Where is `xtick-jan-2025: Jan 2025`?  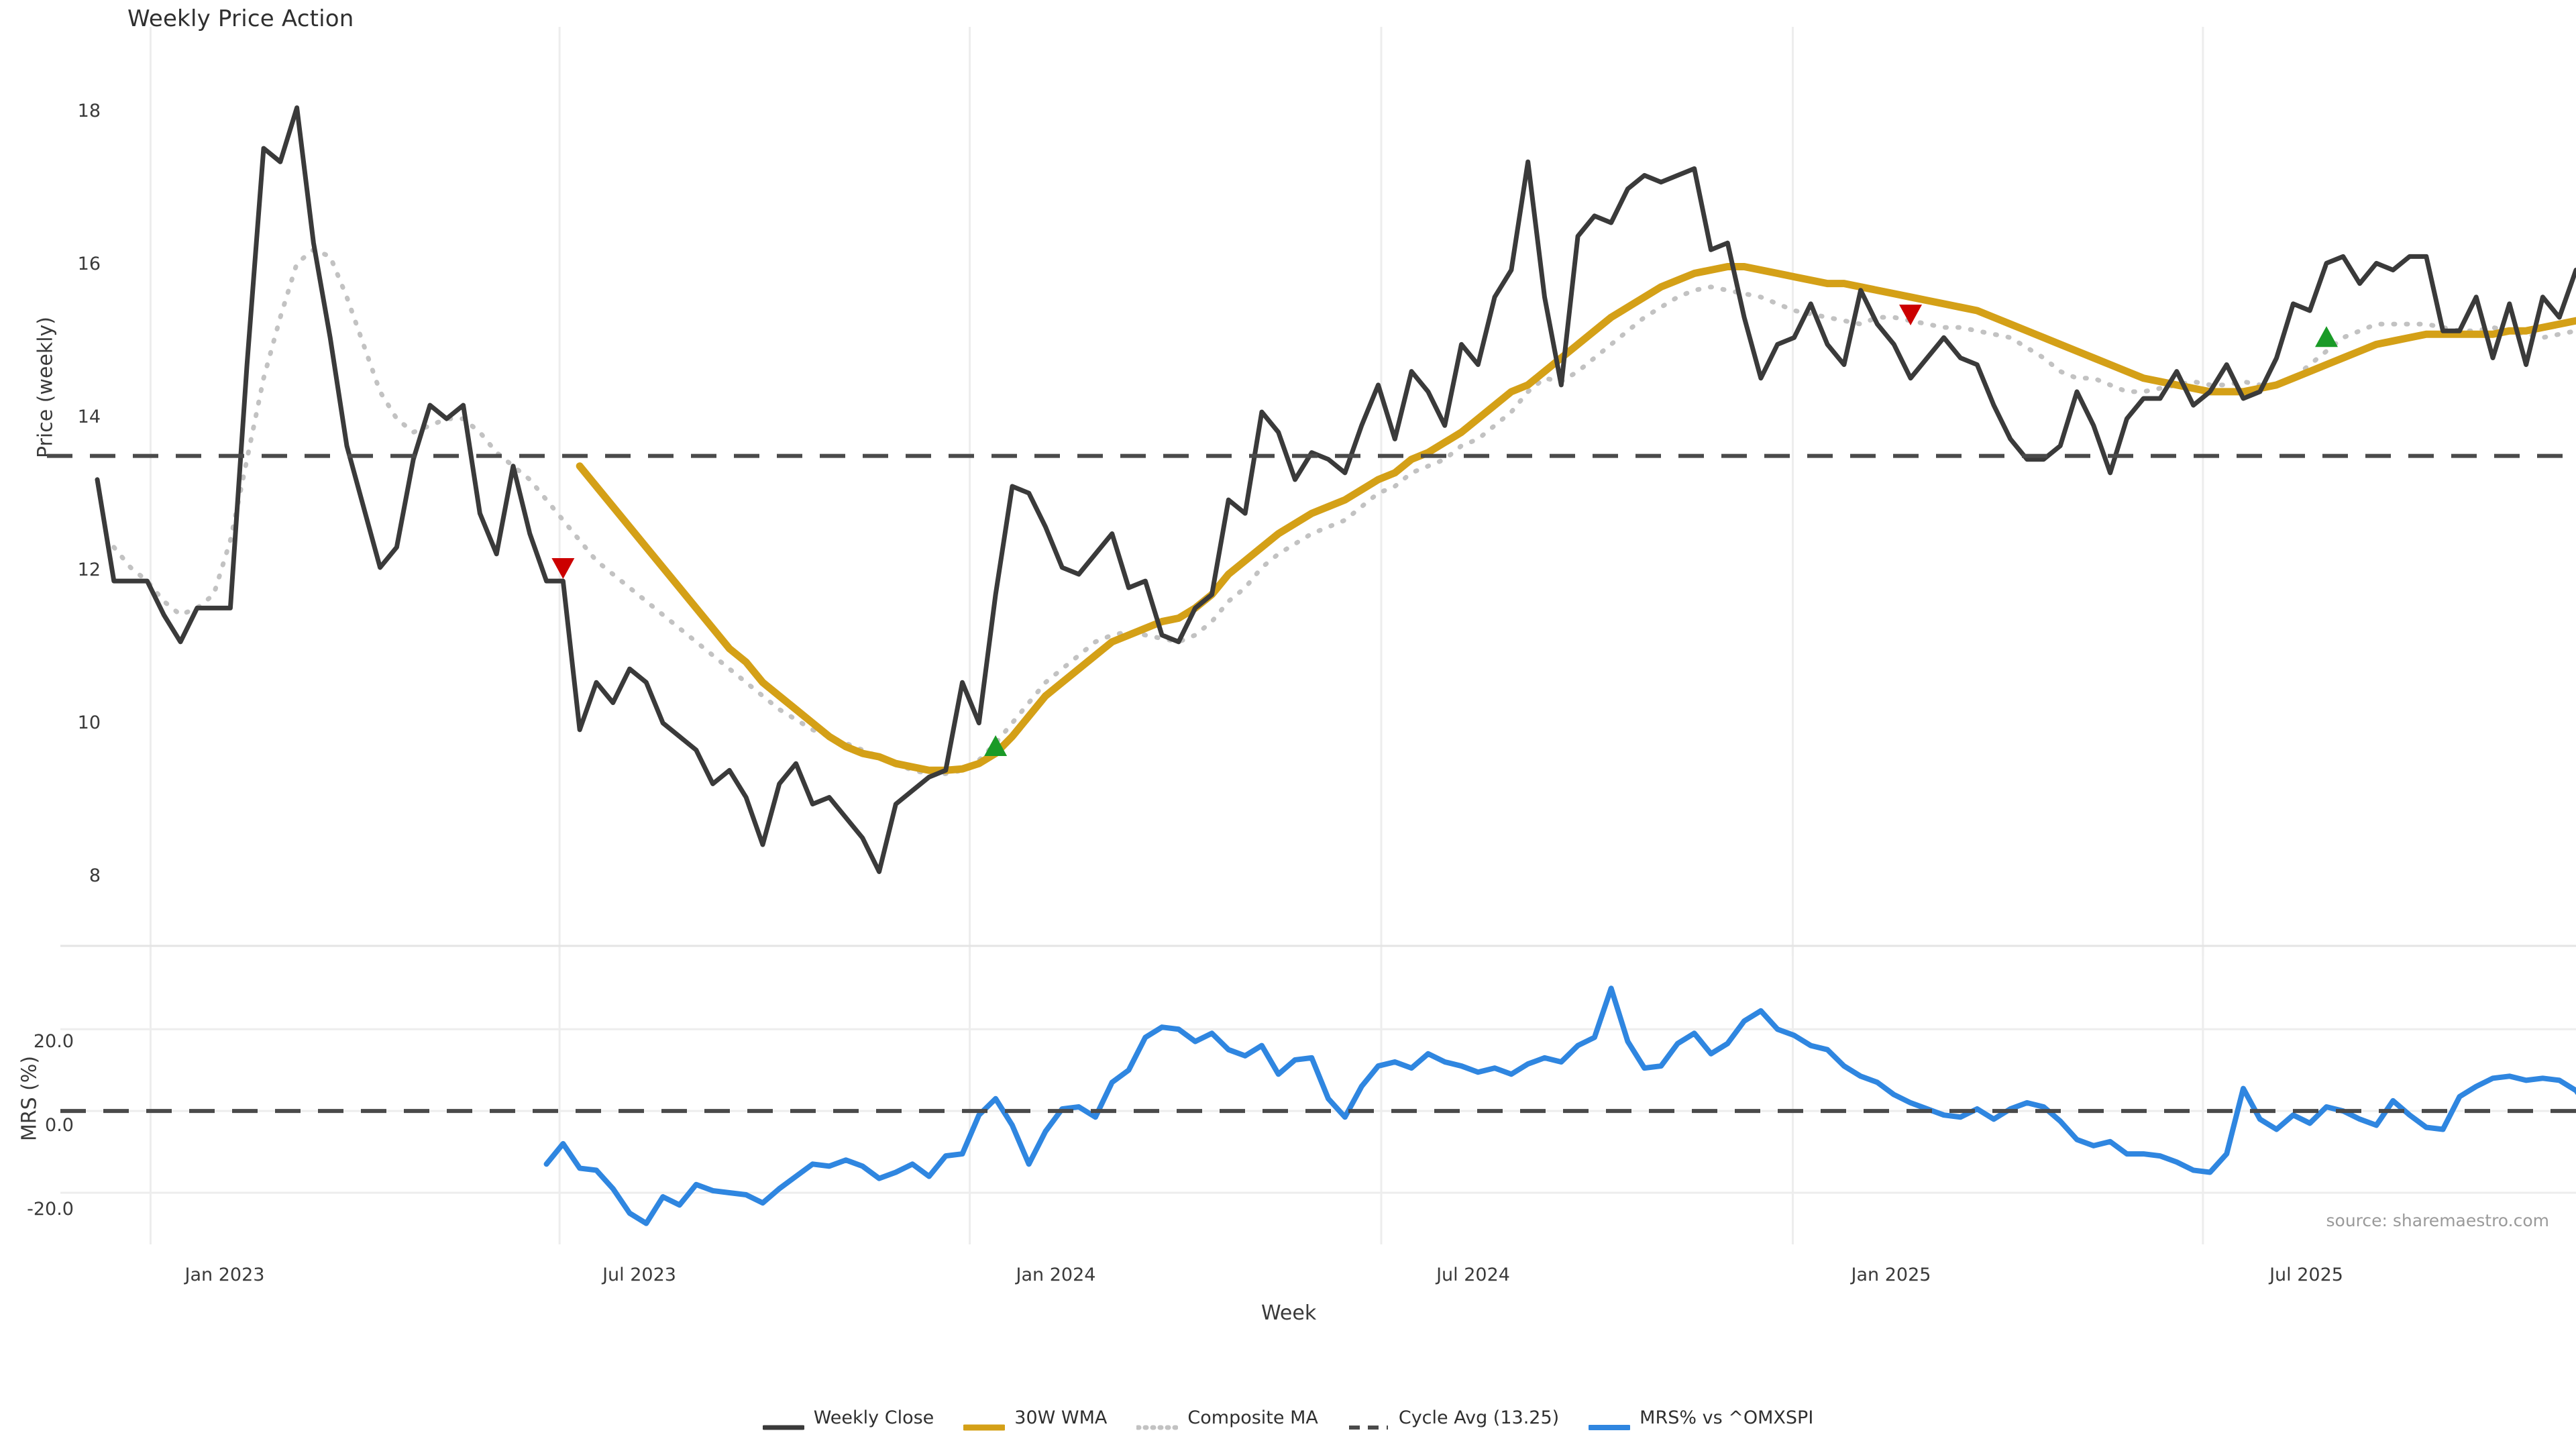
xtick-jan-2025: Jan 2025 is located at coordinates (1891, 1275).